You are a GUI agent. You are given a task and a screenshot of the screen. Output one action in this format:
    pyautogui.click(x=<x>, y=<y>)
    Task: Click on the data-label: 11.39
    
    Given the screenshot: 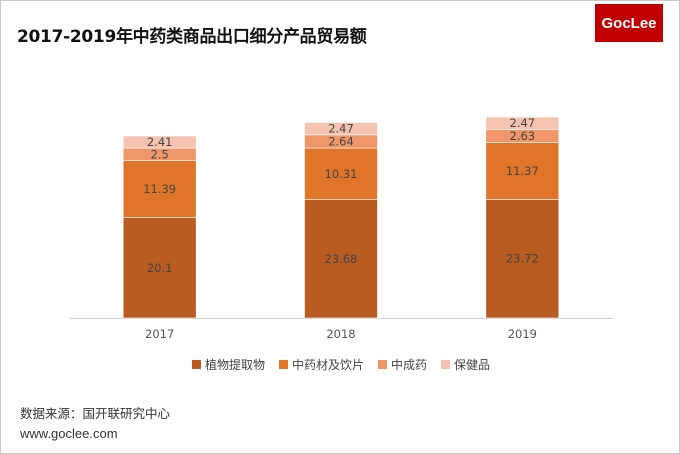 What is the action you would take?
    pyautogui.click(x=159, y=189)
    